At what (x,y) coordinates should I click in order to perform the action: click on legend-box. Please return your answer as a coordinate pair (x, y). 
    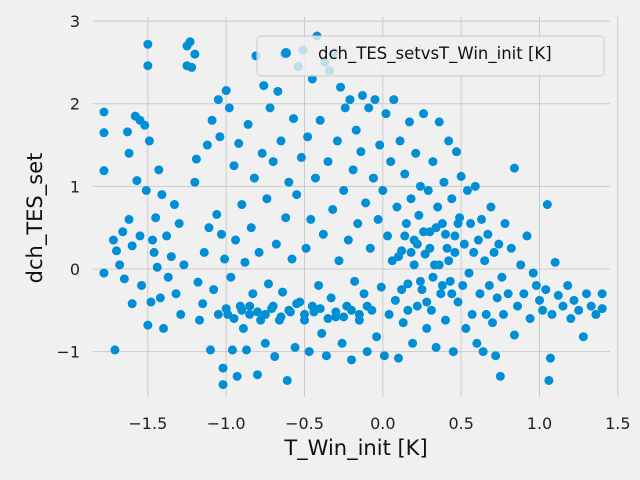
    Looking at the image, I should click on (430, 56).